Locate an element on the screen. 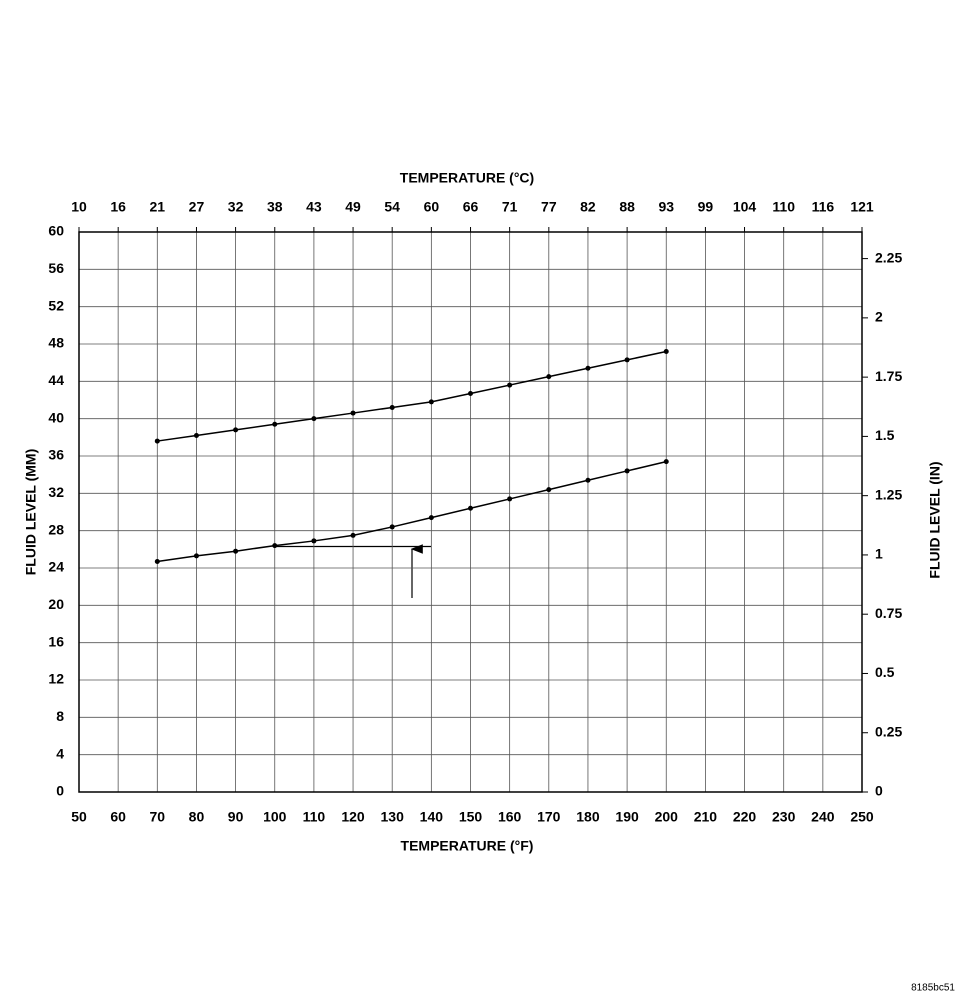 Image resolution: width=960 pixels, height=996 pixels. y-tick-label: 12 is located at coordinates (56, 679).